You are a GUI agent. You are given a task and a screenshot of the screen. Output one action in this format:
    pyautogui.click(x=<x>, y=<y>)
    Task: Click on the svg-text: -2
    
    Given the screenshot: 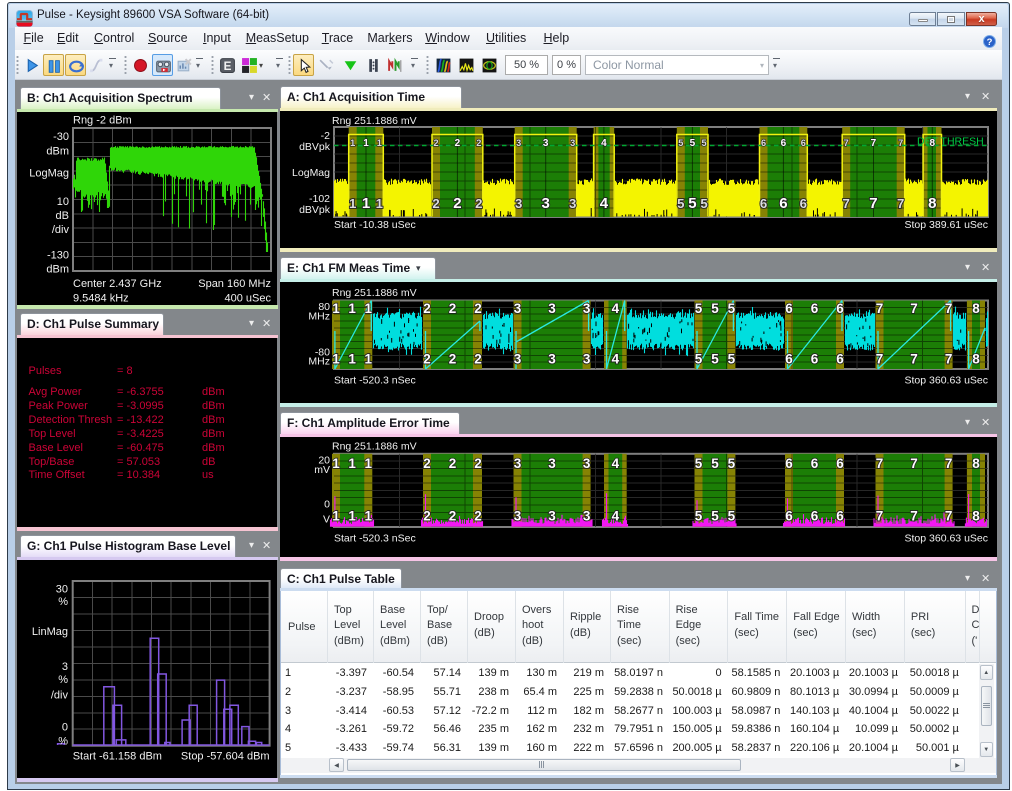 What is the action you would take?
    pyautogui.click(x=325, y=136)
    